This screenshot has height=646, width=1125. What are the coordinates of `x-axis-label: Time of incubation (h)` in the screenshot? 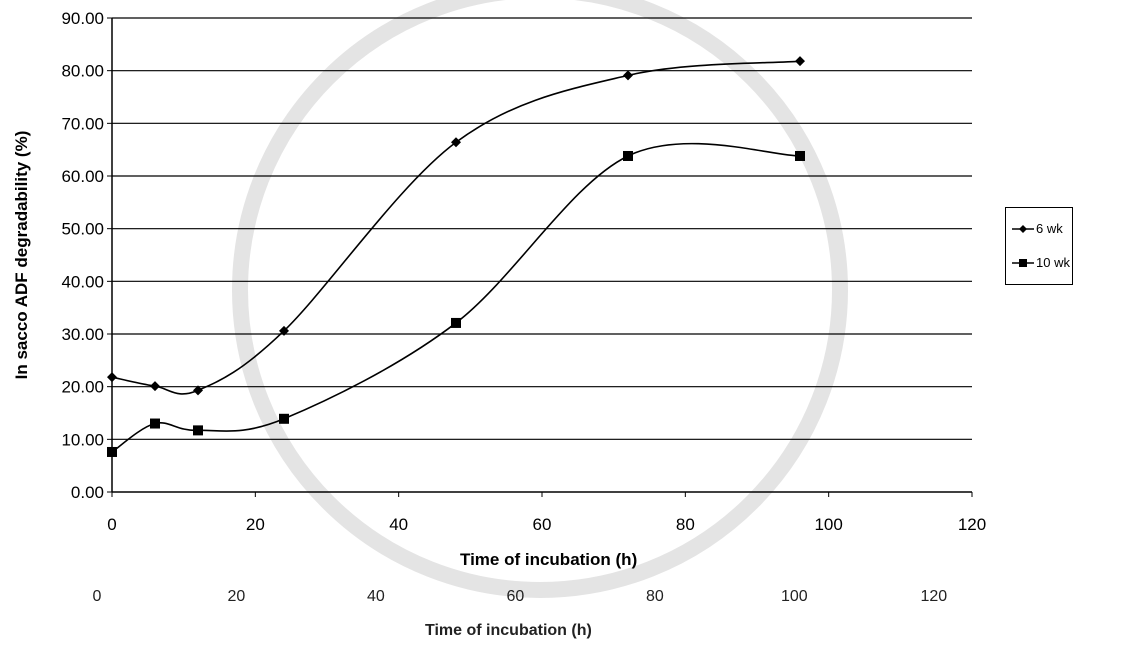 It's located at (549, 559).